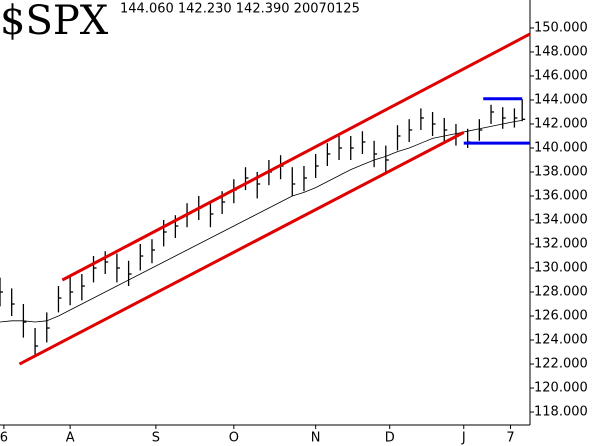  What do you see at coordinates (390, 438) in the screenshot?
I see `x-tick-label: D` at bounding box center [390, 438].